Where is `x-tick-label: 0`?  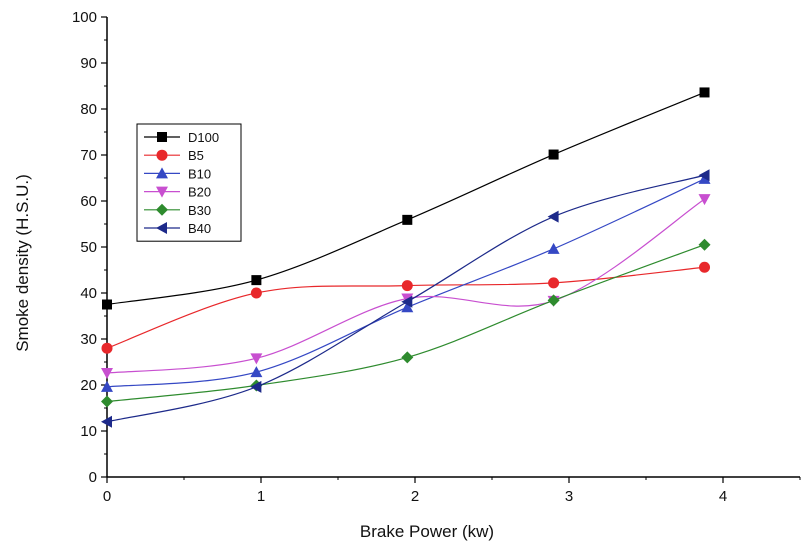
x-tick-label: 0 is located at coordinates (107, 496).